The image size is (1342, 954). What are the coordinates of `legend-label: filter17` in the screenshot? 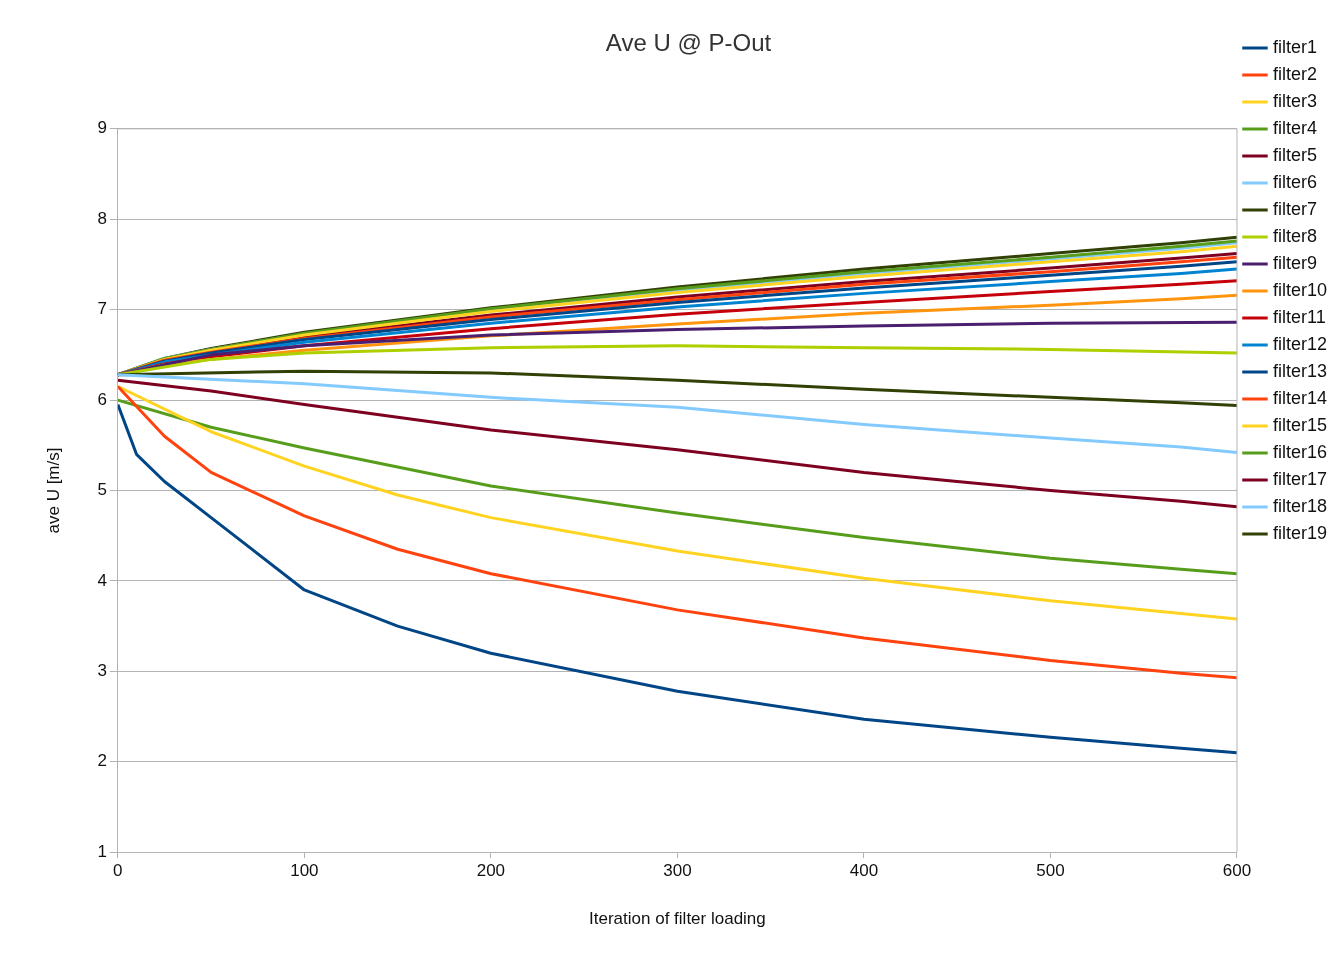 It's located at (1299, 478).